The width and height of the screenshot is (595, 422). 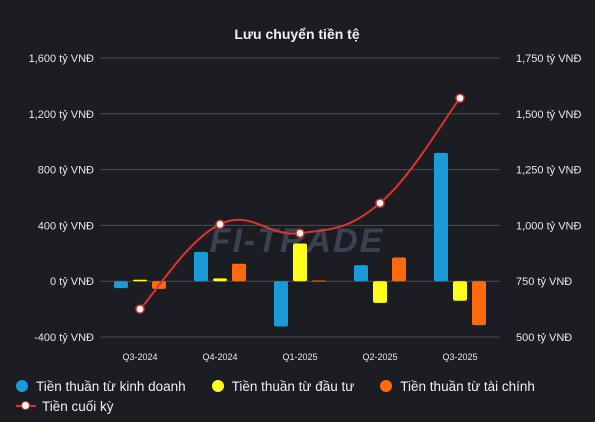 I want to click on chart-title: Lưu chuyển tiền tệ, so click(x=296, y=34).